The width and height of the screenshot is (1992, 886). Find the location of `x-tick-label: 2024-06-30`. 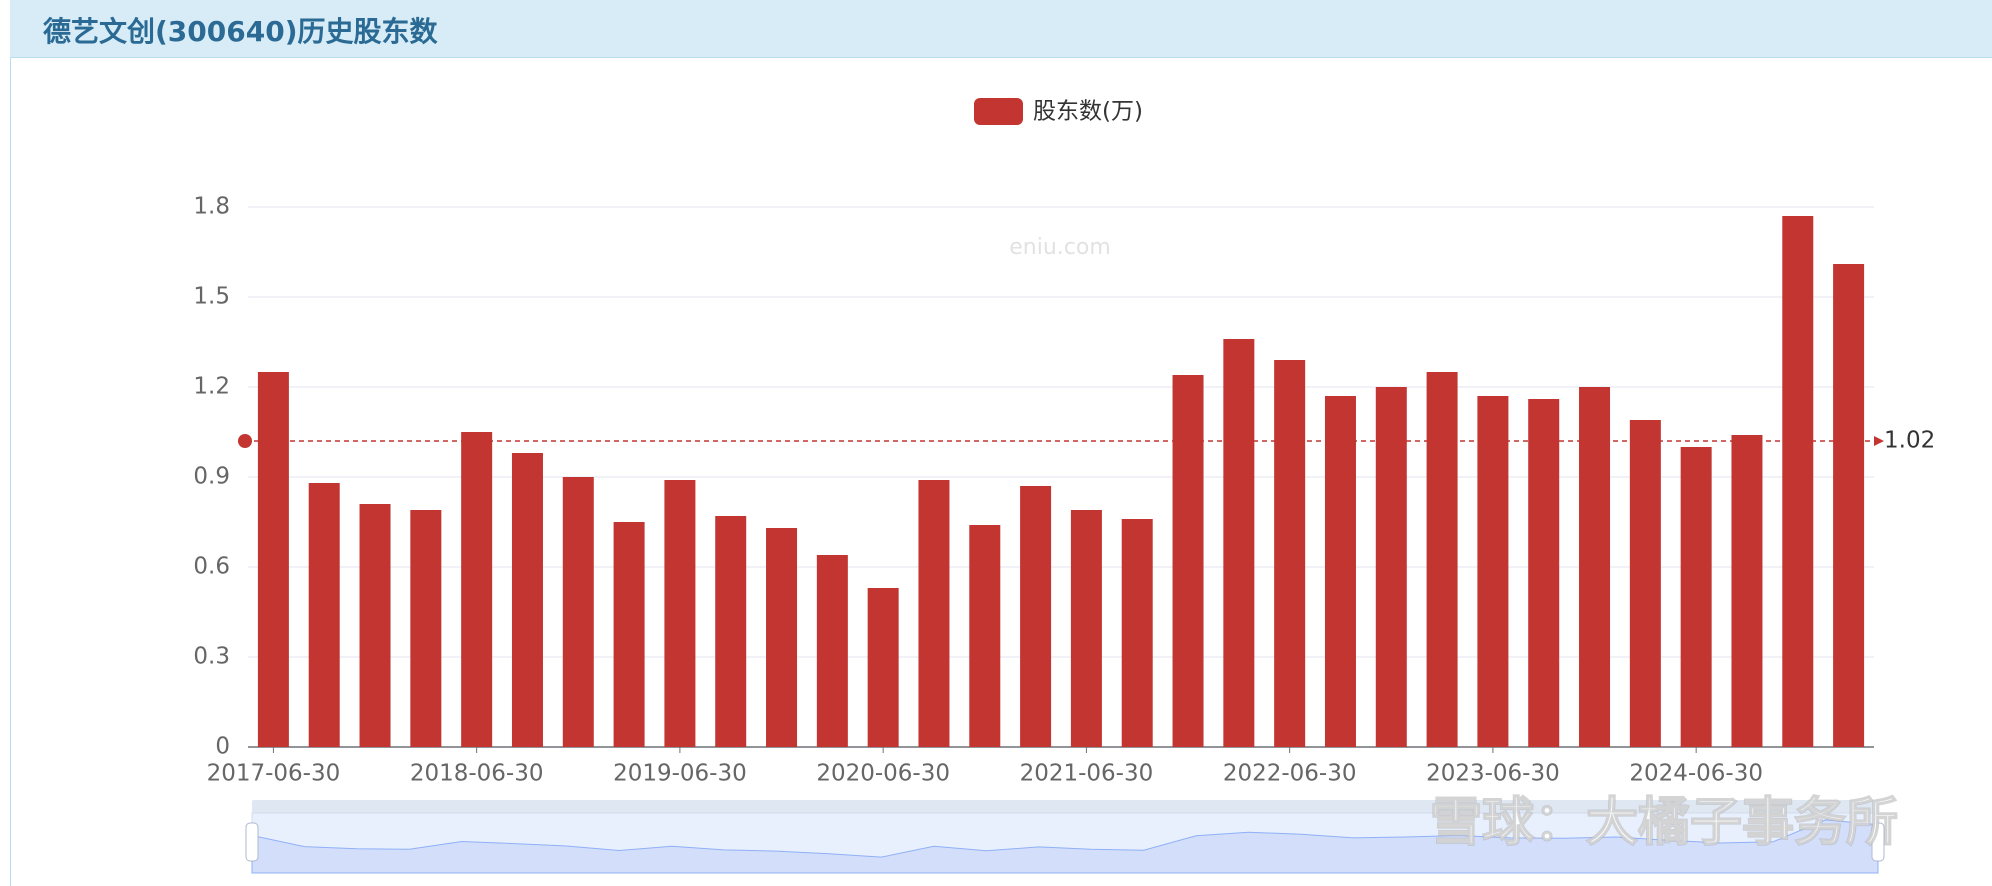

x-tick-label: 2024-06-30 is located at coordinates (1696, 774).